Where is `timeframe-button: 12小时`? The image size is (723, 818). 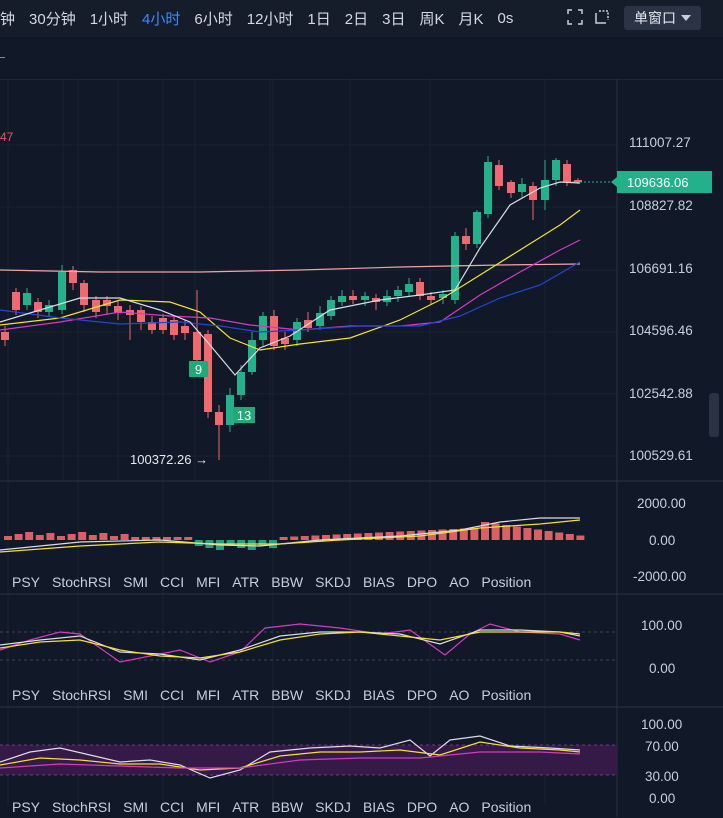 timeframe-button: 12小时 is located at coordinates (270, 19).